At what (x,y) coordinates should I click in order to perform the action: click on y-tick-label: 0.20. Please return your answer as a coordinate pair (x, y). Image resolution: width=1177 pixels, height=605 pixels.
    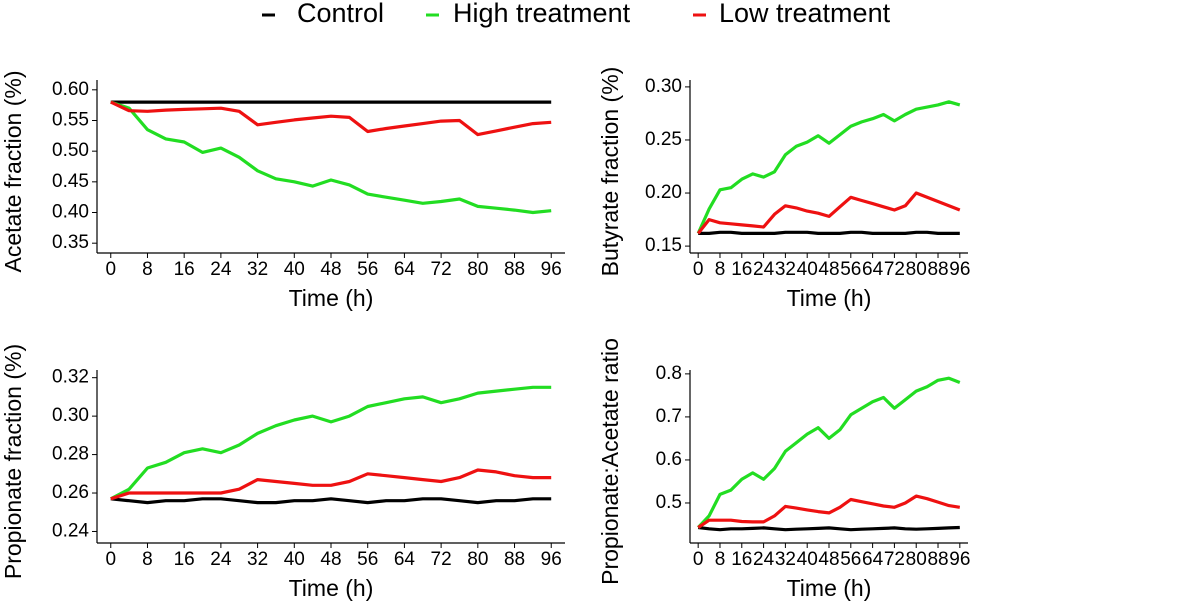
    Looking at the image, I should click on (663, 192).